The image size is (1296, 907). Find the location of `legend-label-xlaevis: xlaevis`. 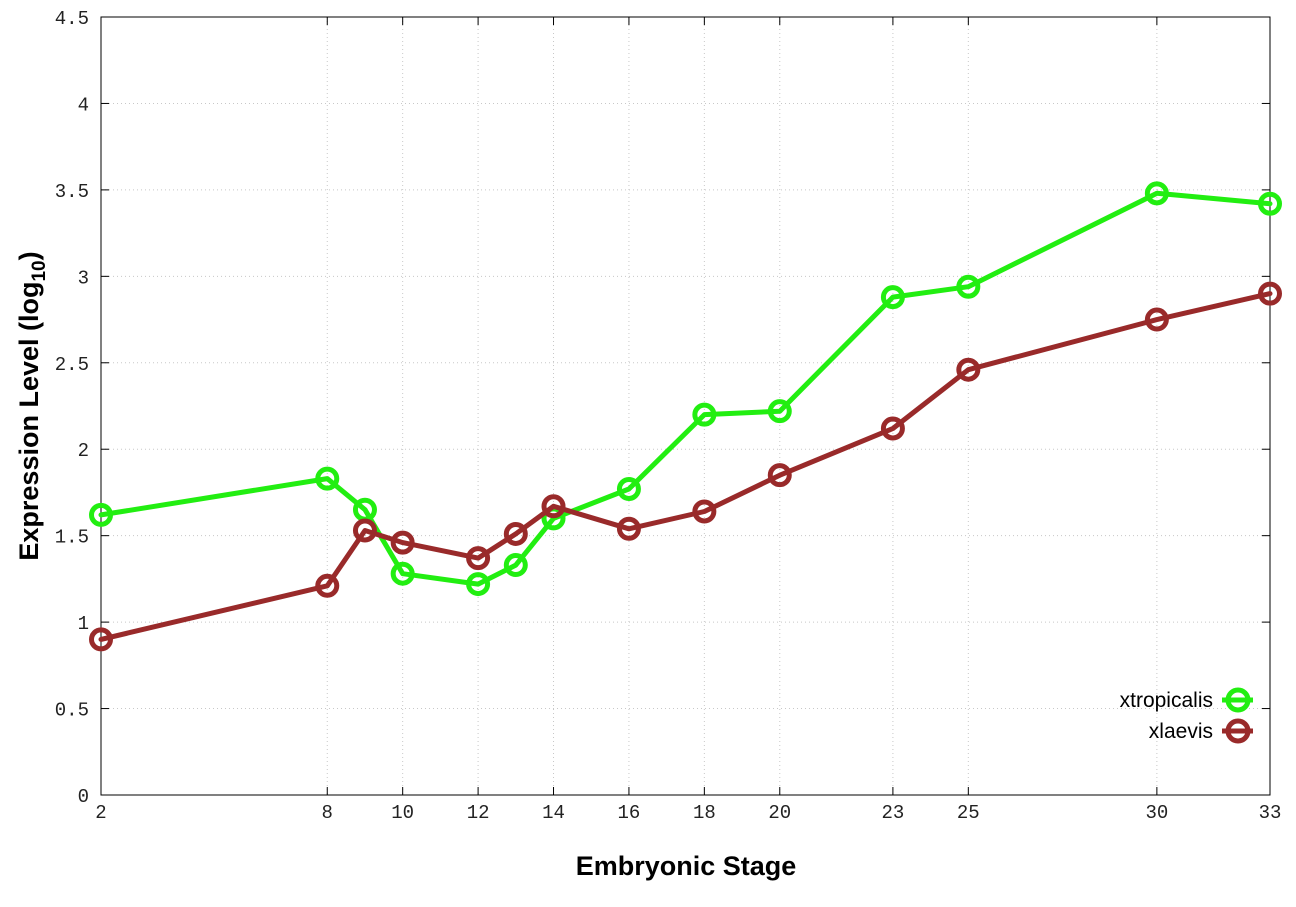

legend-label-xlaevis: xlaevis is located at coordinates (1181, 731).